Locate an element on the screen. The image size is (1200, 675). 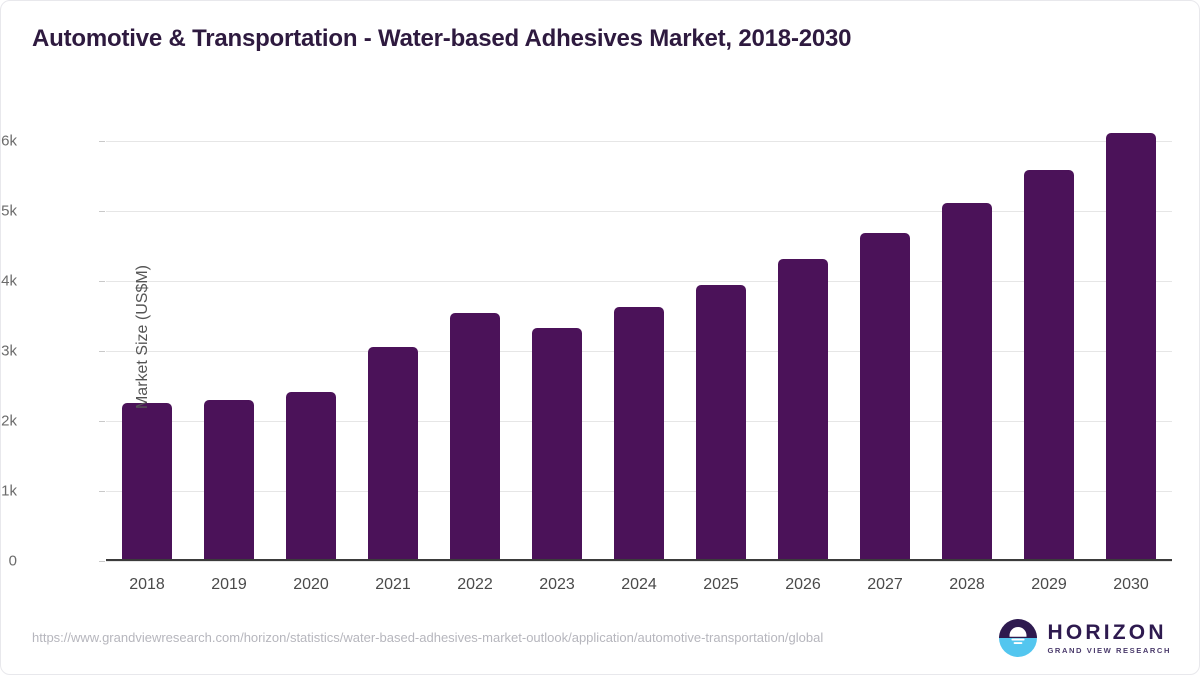
x-tick-label: 2021 is located at coordinates (393, 584).